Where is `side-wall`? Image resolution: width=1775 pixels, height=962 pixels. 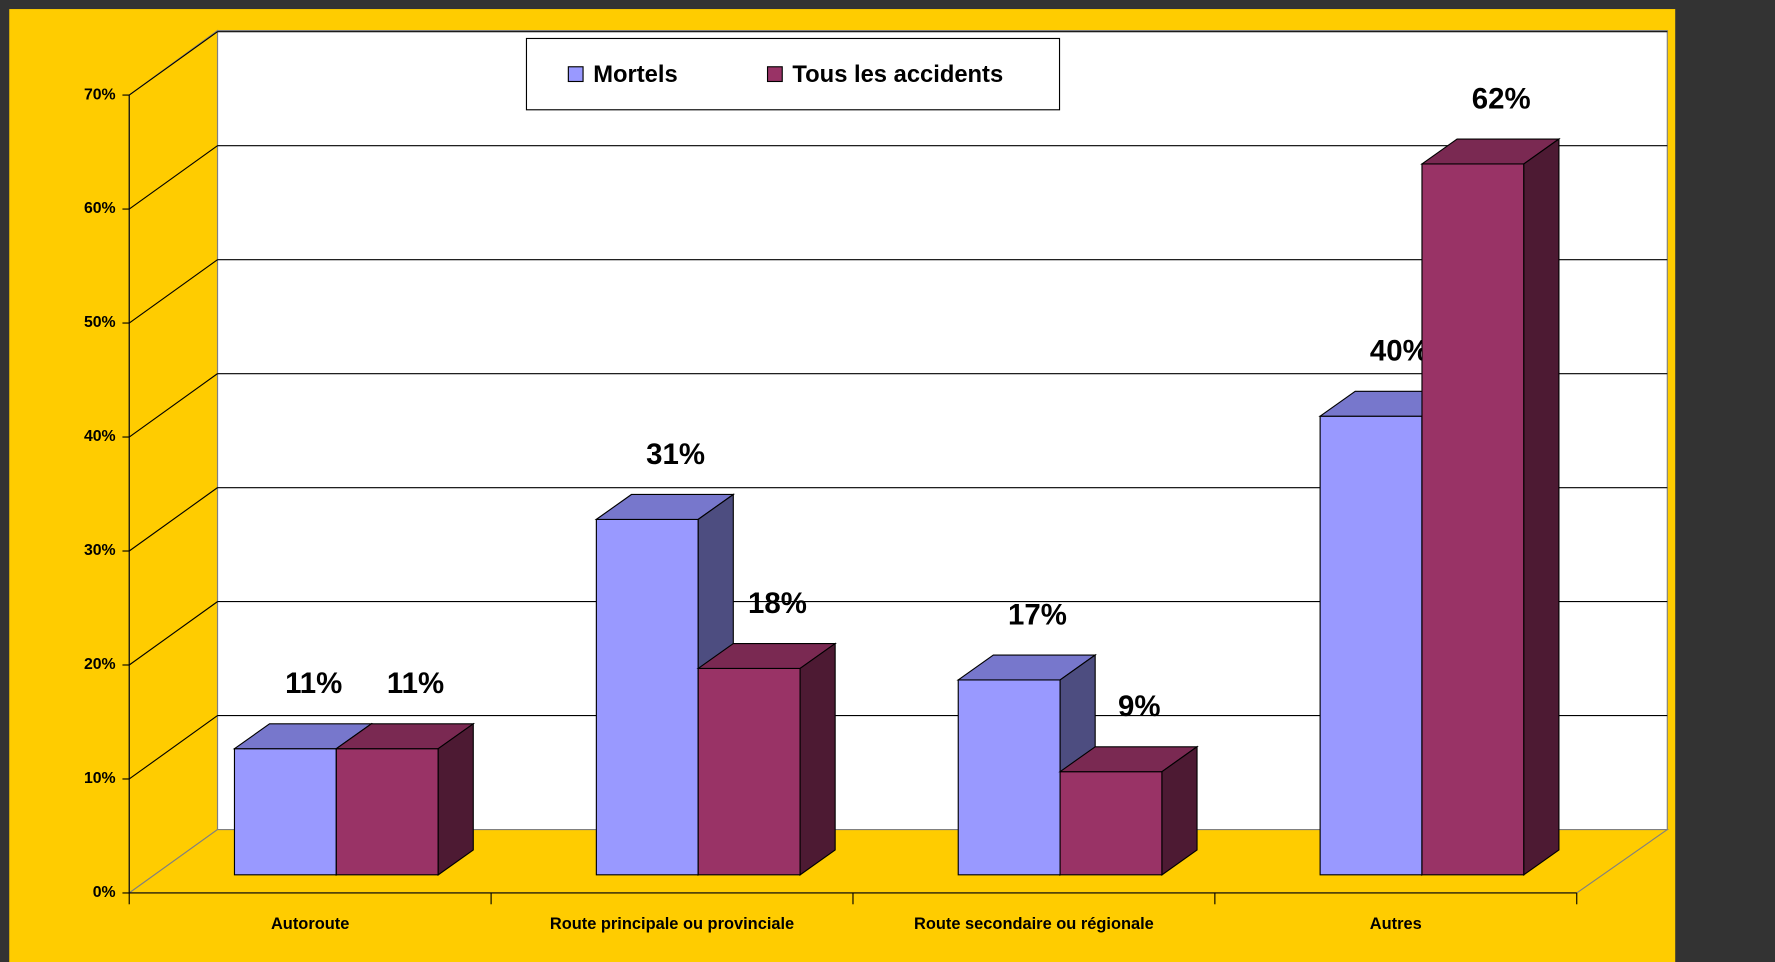 side-wall is located at coordinates (173, 462).